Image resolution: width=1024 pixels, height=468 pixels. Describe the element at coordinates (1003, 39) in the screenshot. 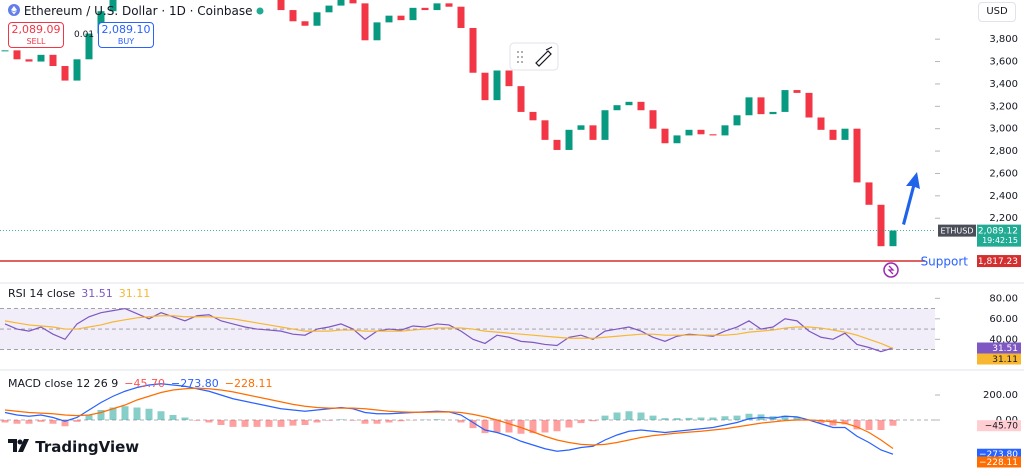

I see `y-tick-label: 3,800` at that location.